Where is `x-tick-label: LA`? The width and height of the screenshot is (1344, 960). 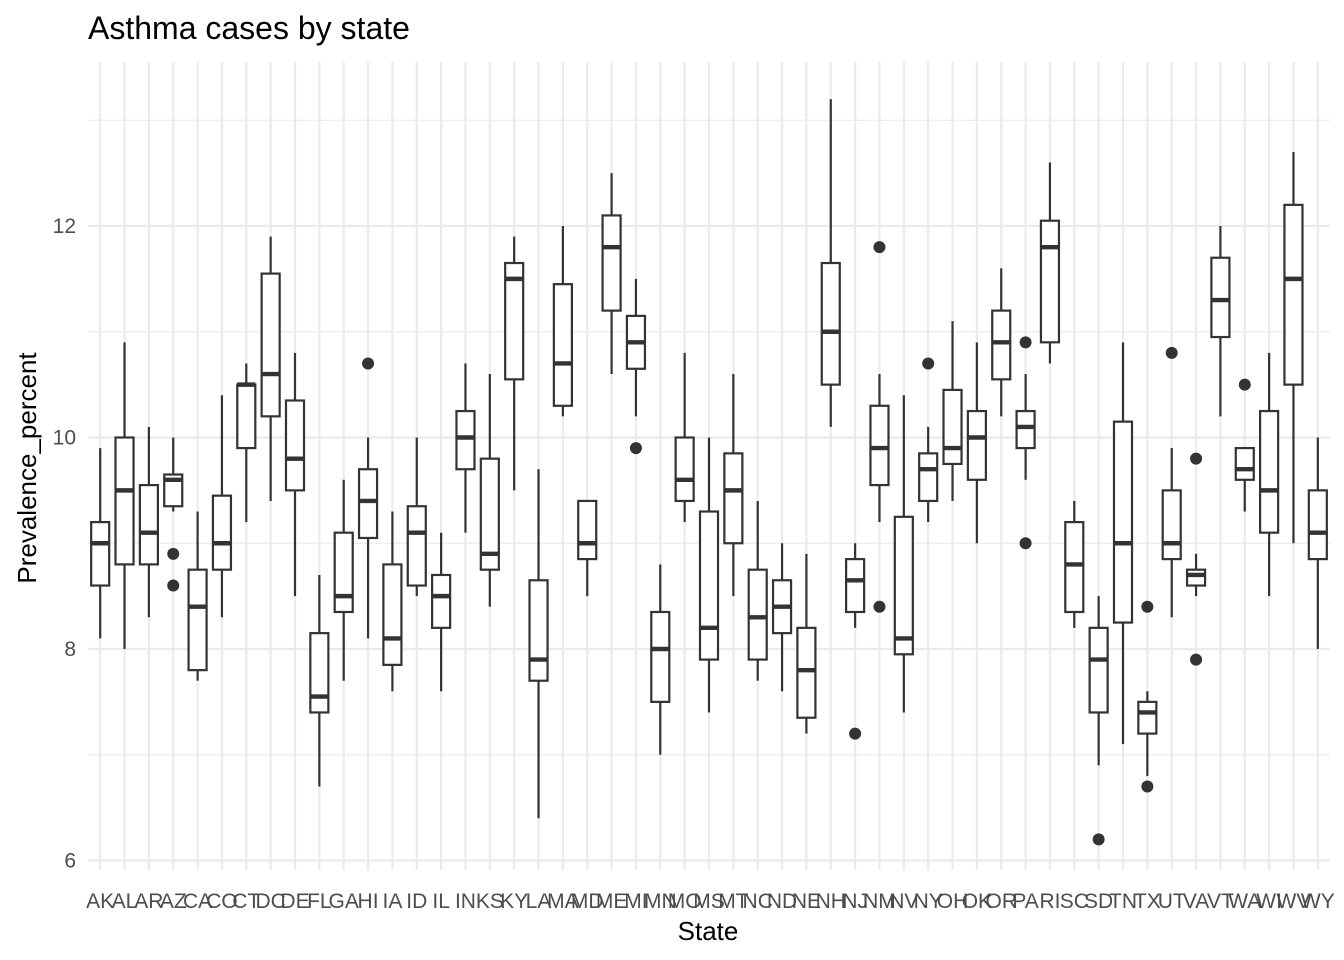
x-tick-label: LA is located at coordinates (539, 901).